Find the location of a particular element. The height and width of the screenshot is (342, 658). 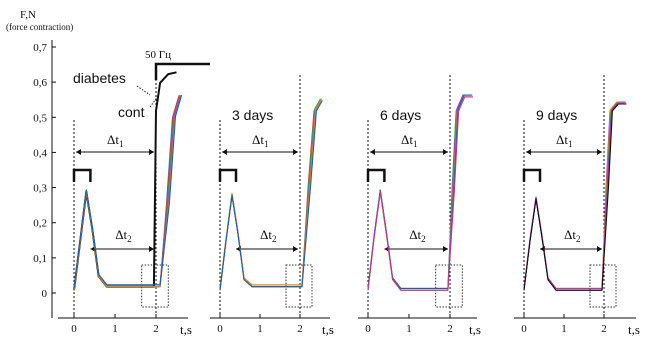

panel-title: 9 days is located at coordinates (556, 115).